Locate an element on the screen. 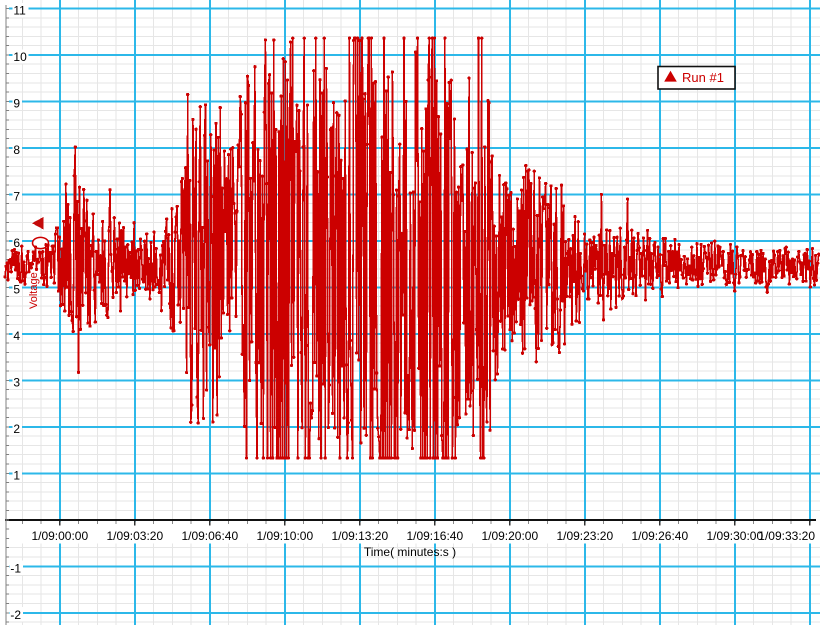 Image resolution: width=820 pixels, height=625 pixels. svg-text: 11 is located at coordinates (19, 11).